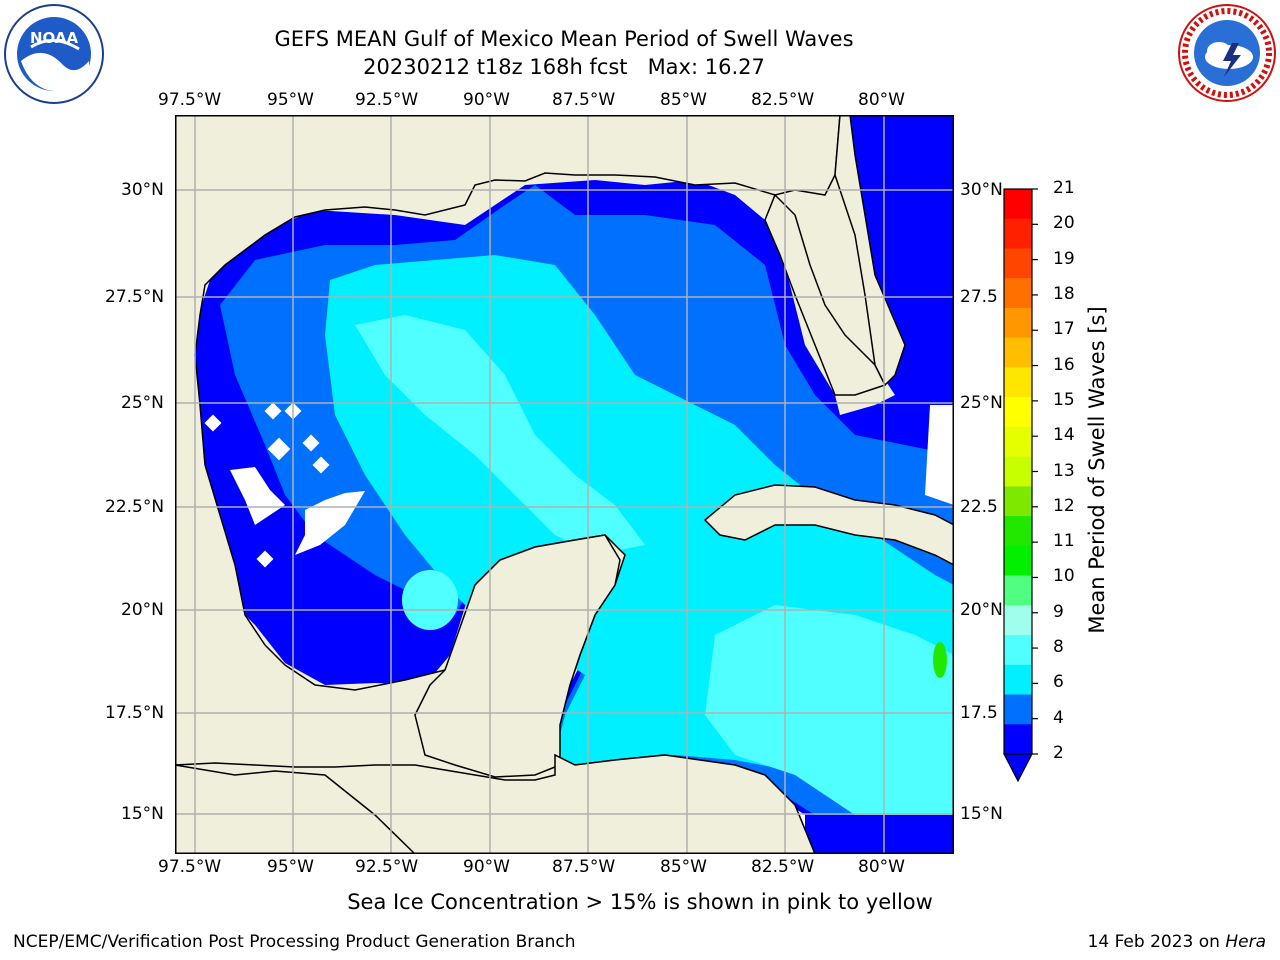  I want to click on colorbar-tick-label: 9, so click(1058, 611).